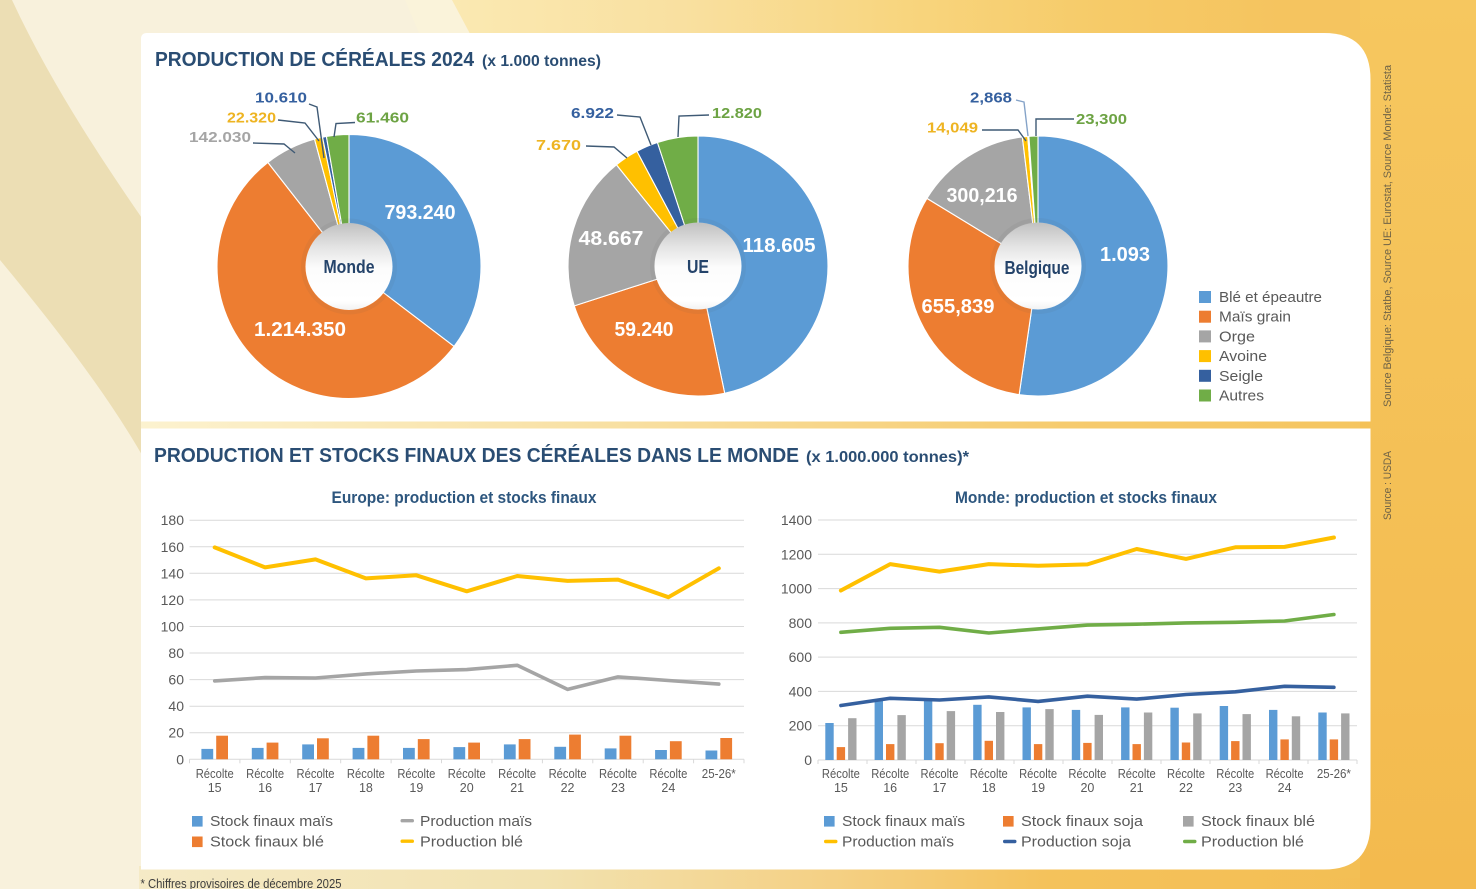 Image resolution: width=1476 pixels, height=889 pixels. Describe the element at coordinates (796, 520) in the screenshot. I see `svg-text: 1400` at that location.